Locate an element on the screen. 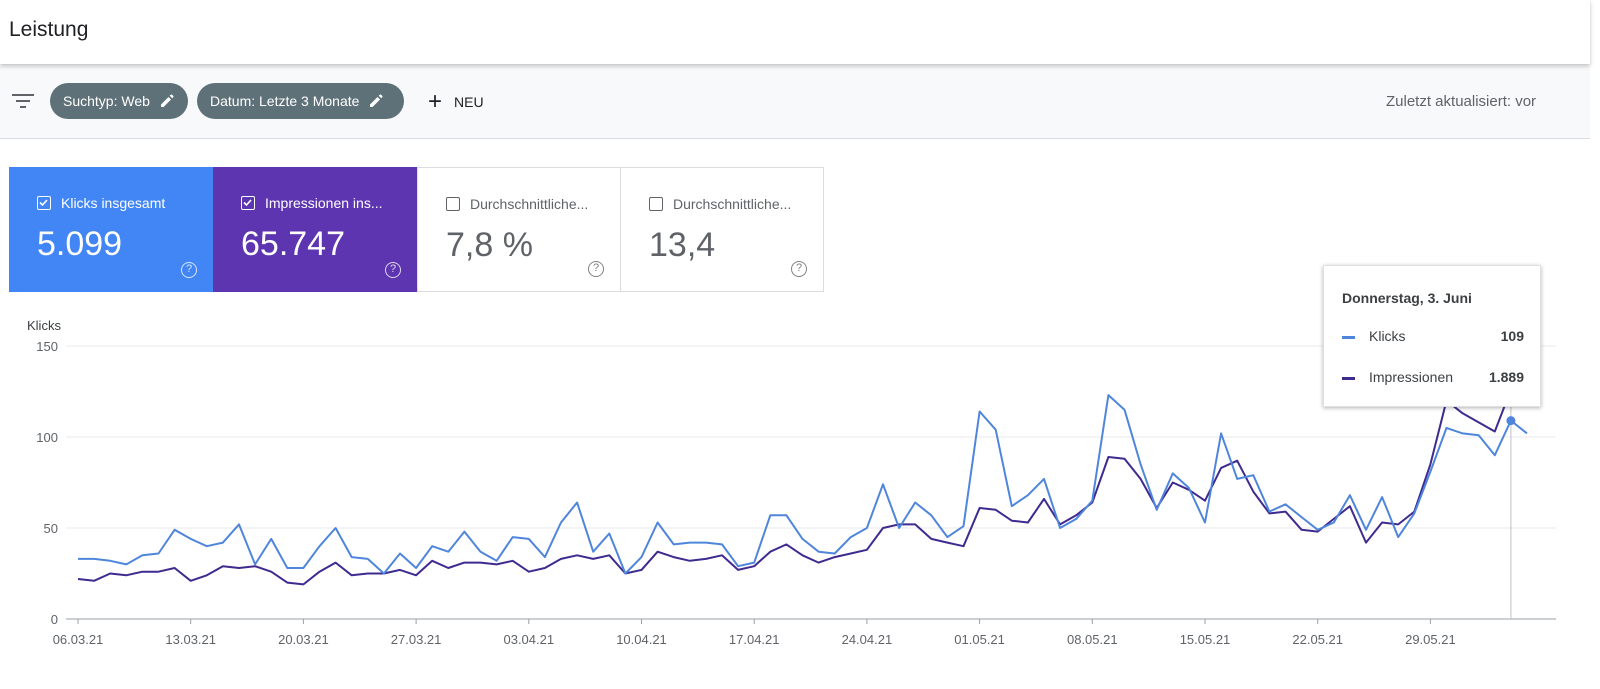 Image resolution: width=1600 pixels, height=689 pixels. x-tick-label: 10.04.21 is located at coordinates (641, 639).